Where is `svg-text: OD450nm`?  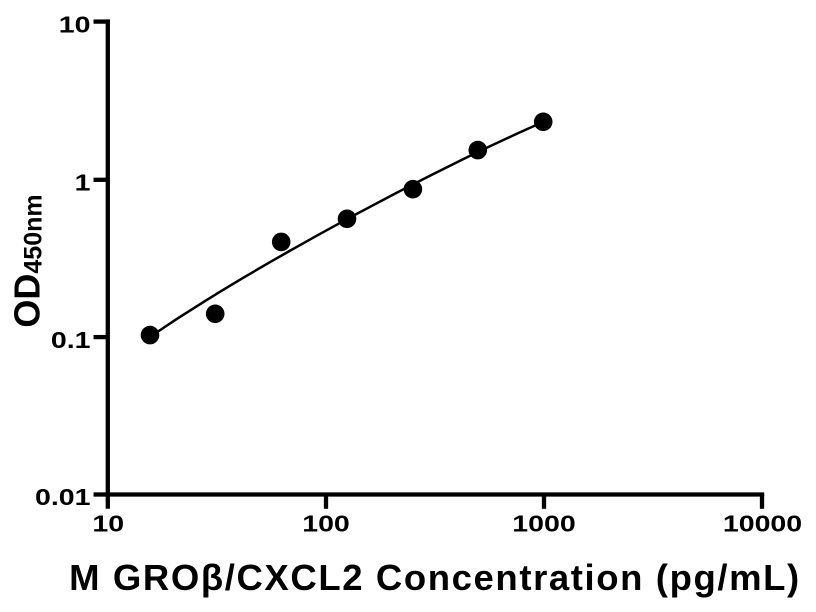 svg-text: OD450nm is located at coordinates (26, 260).